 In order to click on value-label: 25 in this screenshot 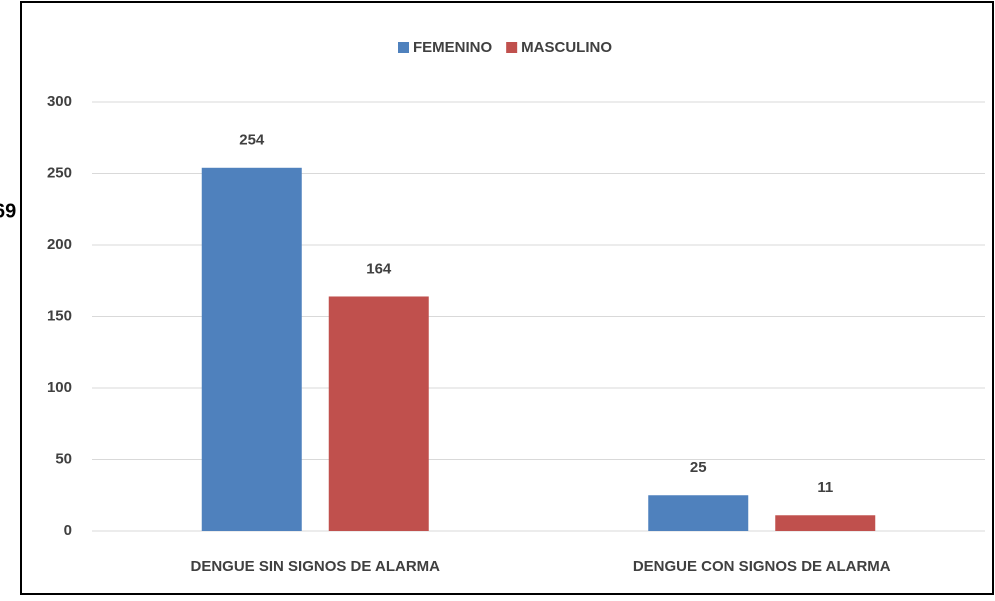, I will do `click(698, 467)`.